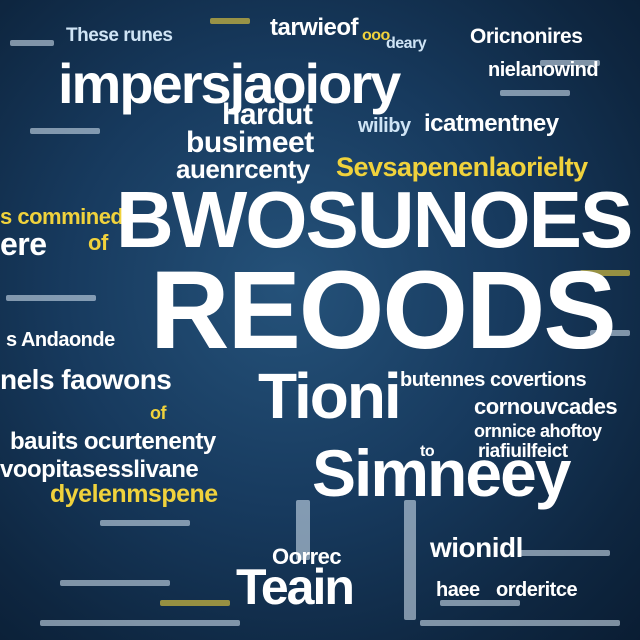  Describe the element at coordinates (383, 310) in the screenshot. I see `cloud-word: REOODS` at that location.